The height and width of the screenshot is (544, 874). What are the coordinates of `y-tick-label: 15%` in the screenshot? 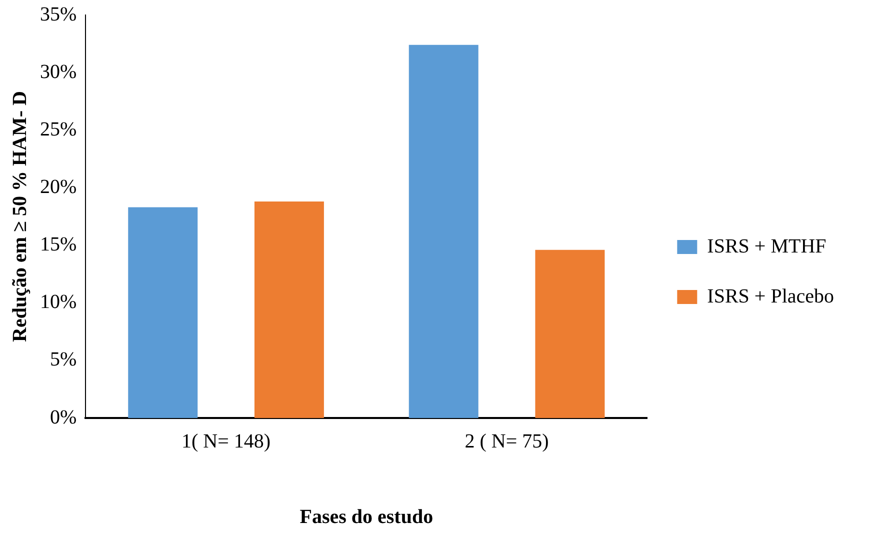 It's located at (58, 245).